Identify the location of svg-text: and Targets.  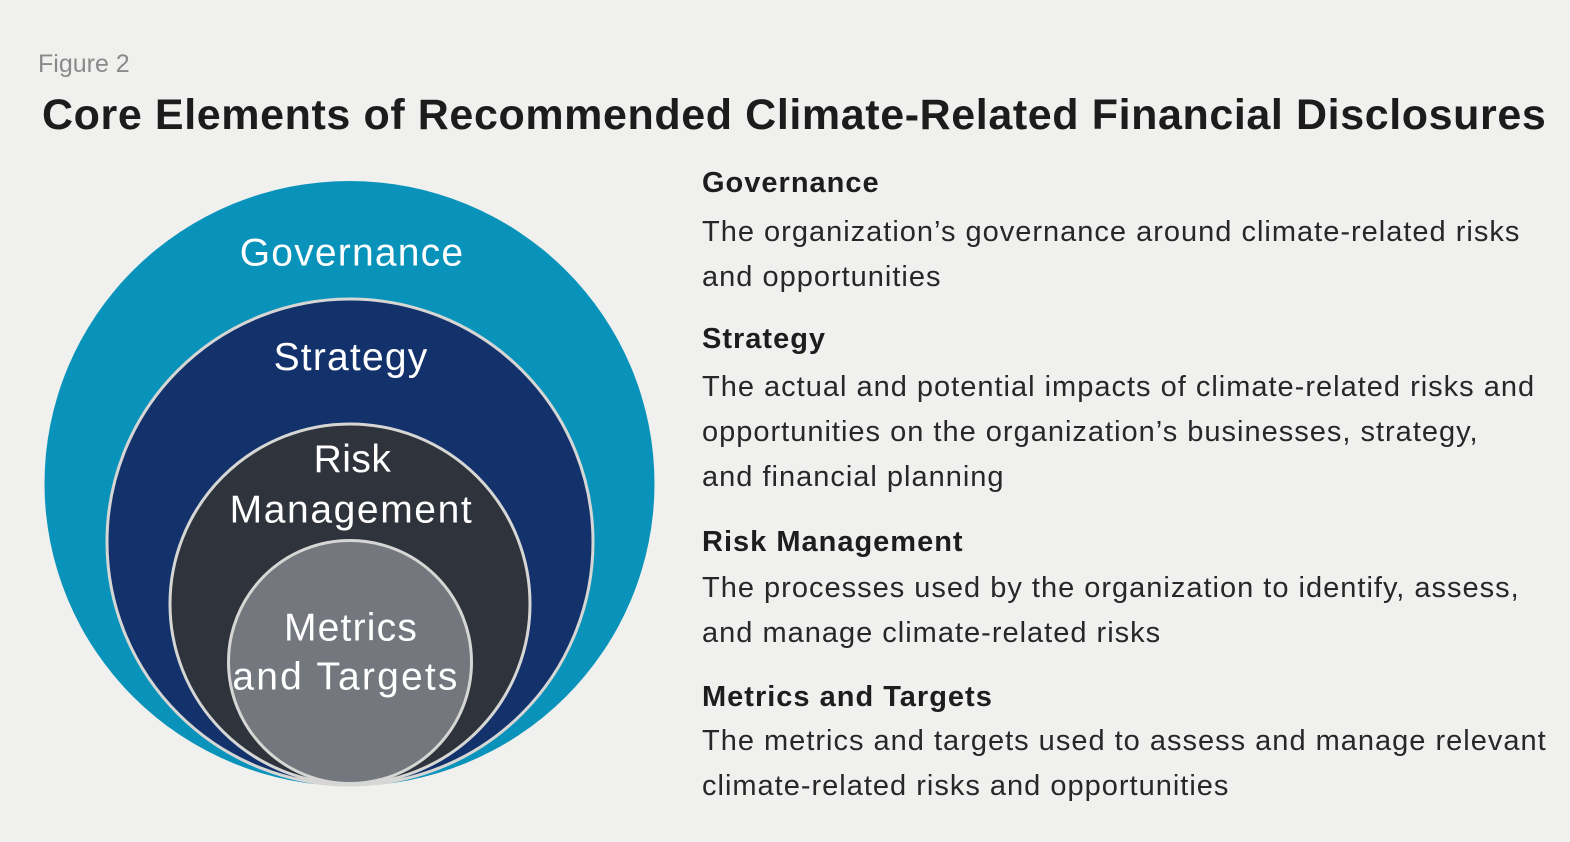
(345, 677).